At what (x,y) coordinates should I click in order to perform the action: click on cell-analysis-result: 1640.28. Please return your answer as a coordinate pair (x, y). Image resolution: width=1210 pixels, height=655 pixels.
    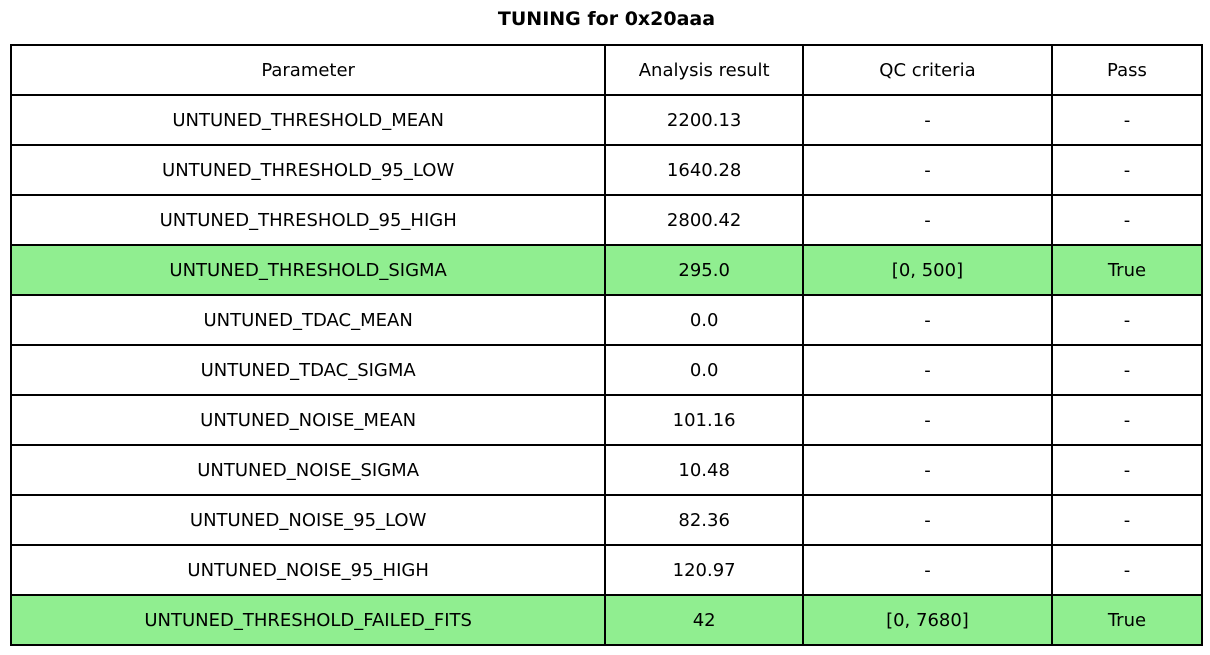
    Looking at the image, I should click on (704, 170).